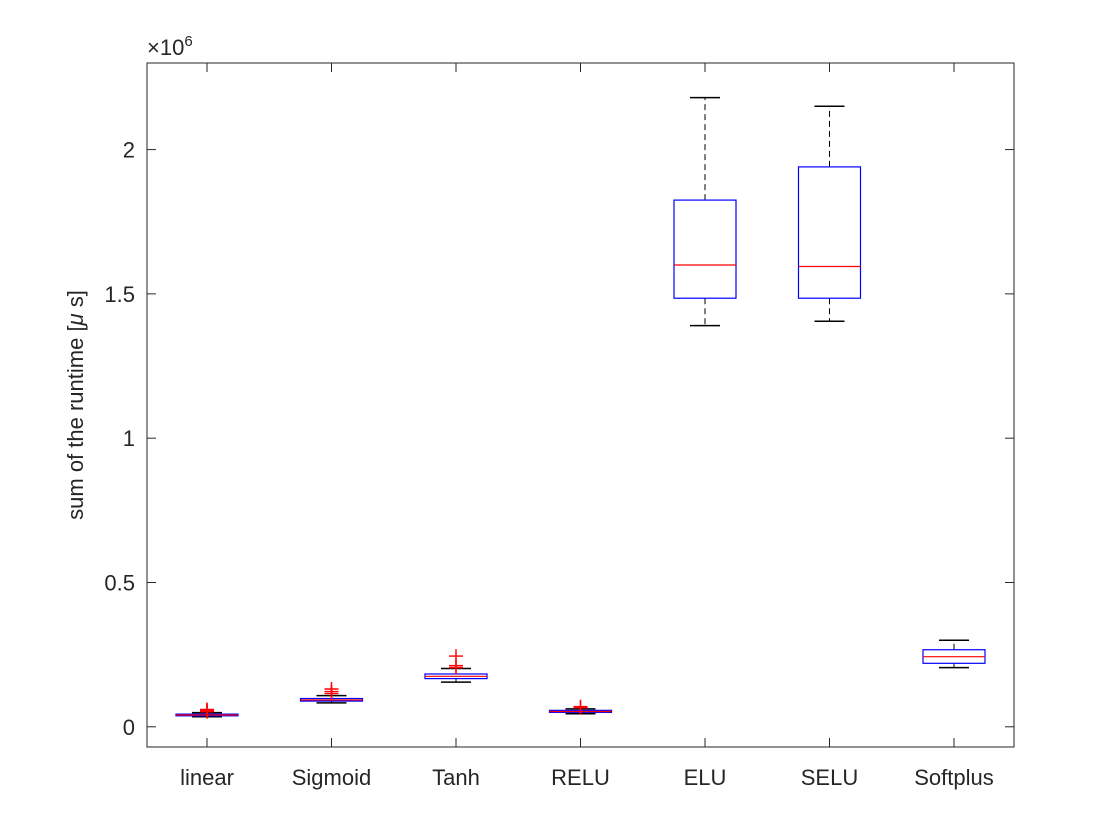  What do you see at coordinates (188, 41) in the screenshot?
I see `y-multiplier-exponent: 6` at bounding box center [188, 41].